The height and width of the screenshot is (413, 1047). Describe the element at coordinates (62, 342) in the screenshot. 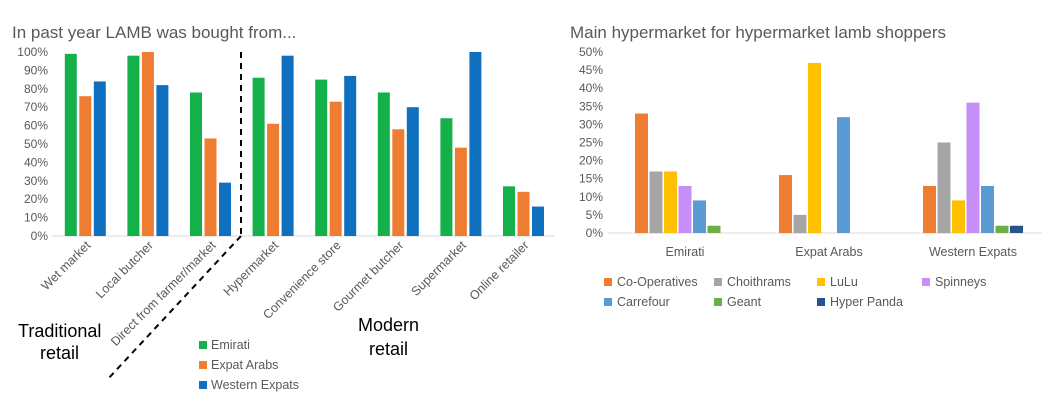

I see `annotation-traditional-retail: Traditional retail` at that location.